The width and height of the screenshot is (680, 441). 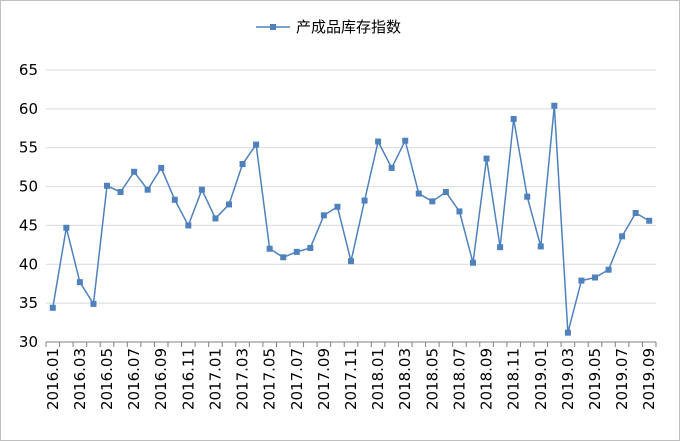 What do you see at coordinates (28, 187) in the screenshot?
I see `y-tick-label-50: 50` at bounding box center [28, 187].